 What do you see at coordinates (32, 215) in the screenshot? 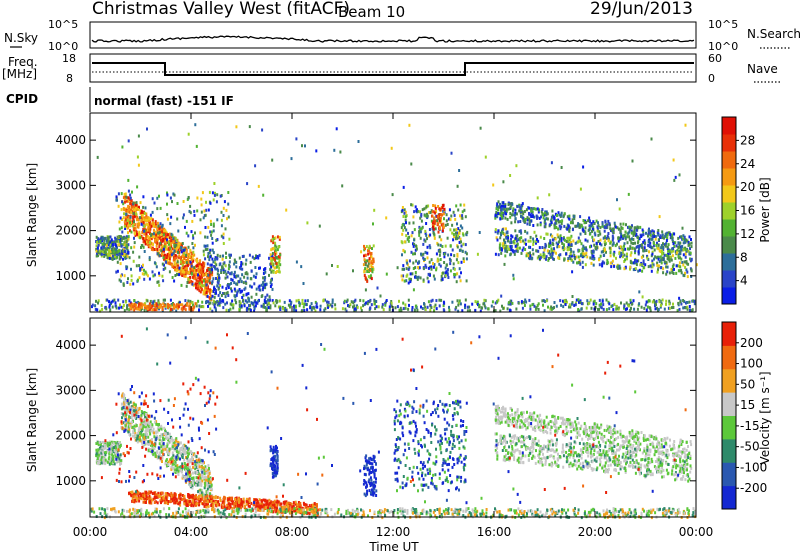
I see `power-y-axis-label: Slant Range [km]` at bounding box center [32, 215].